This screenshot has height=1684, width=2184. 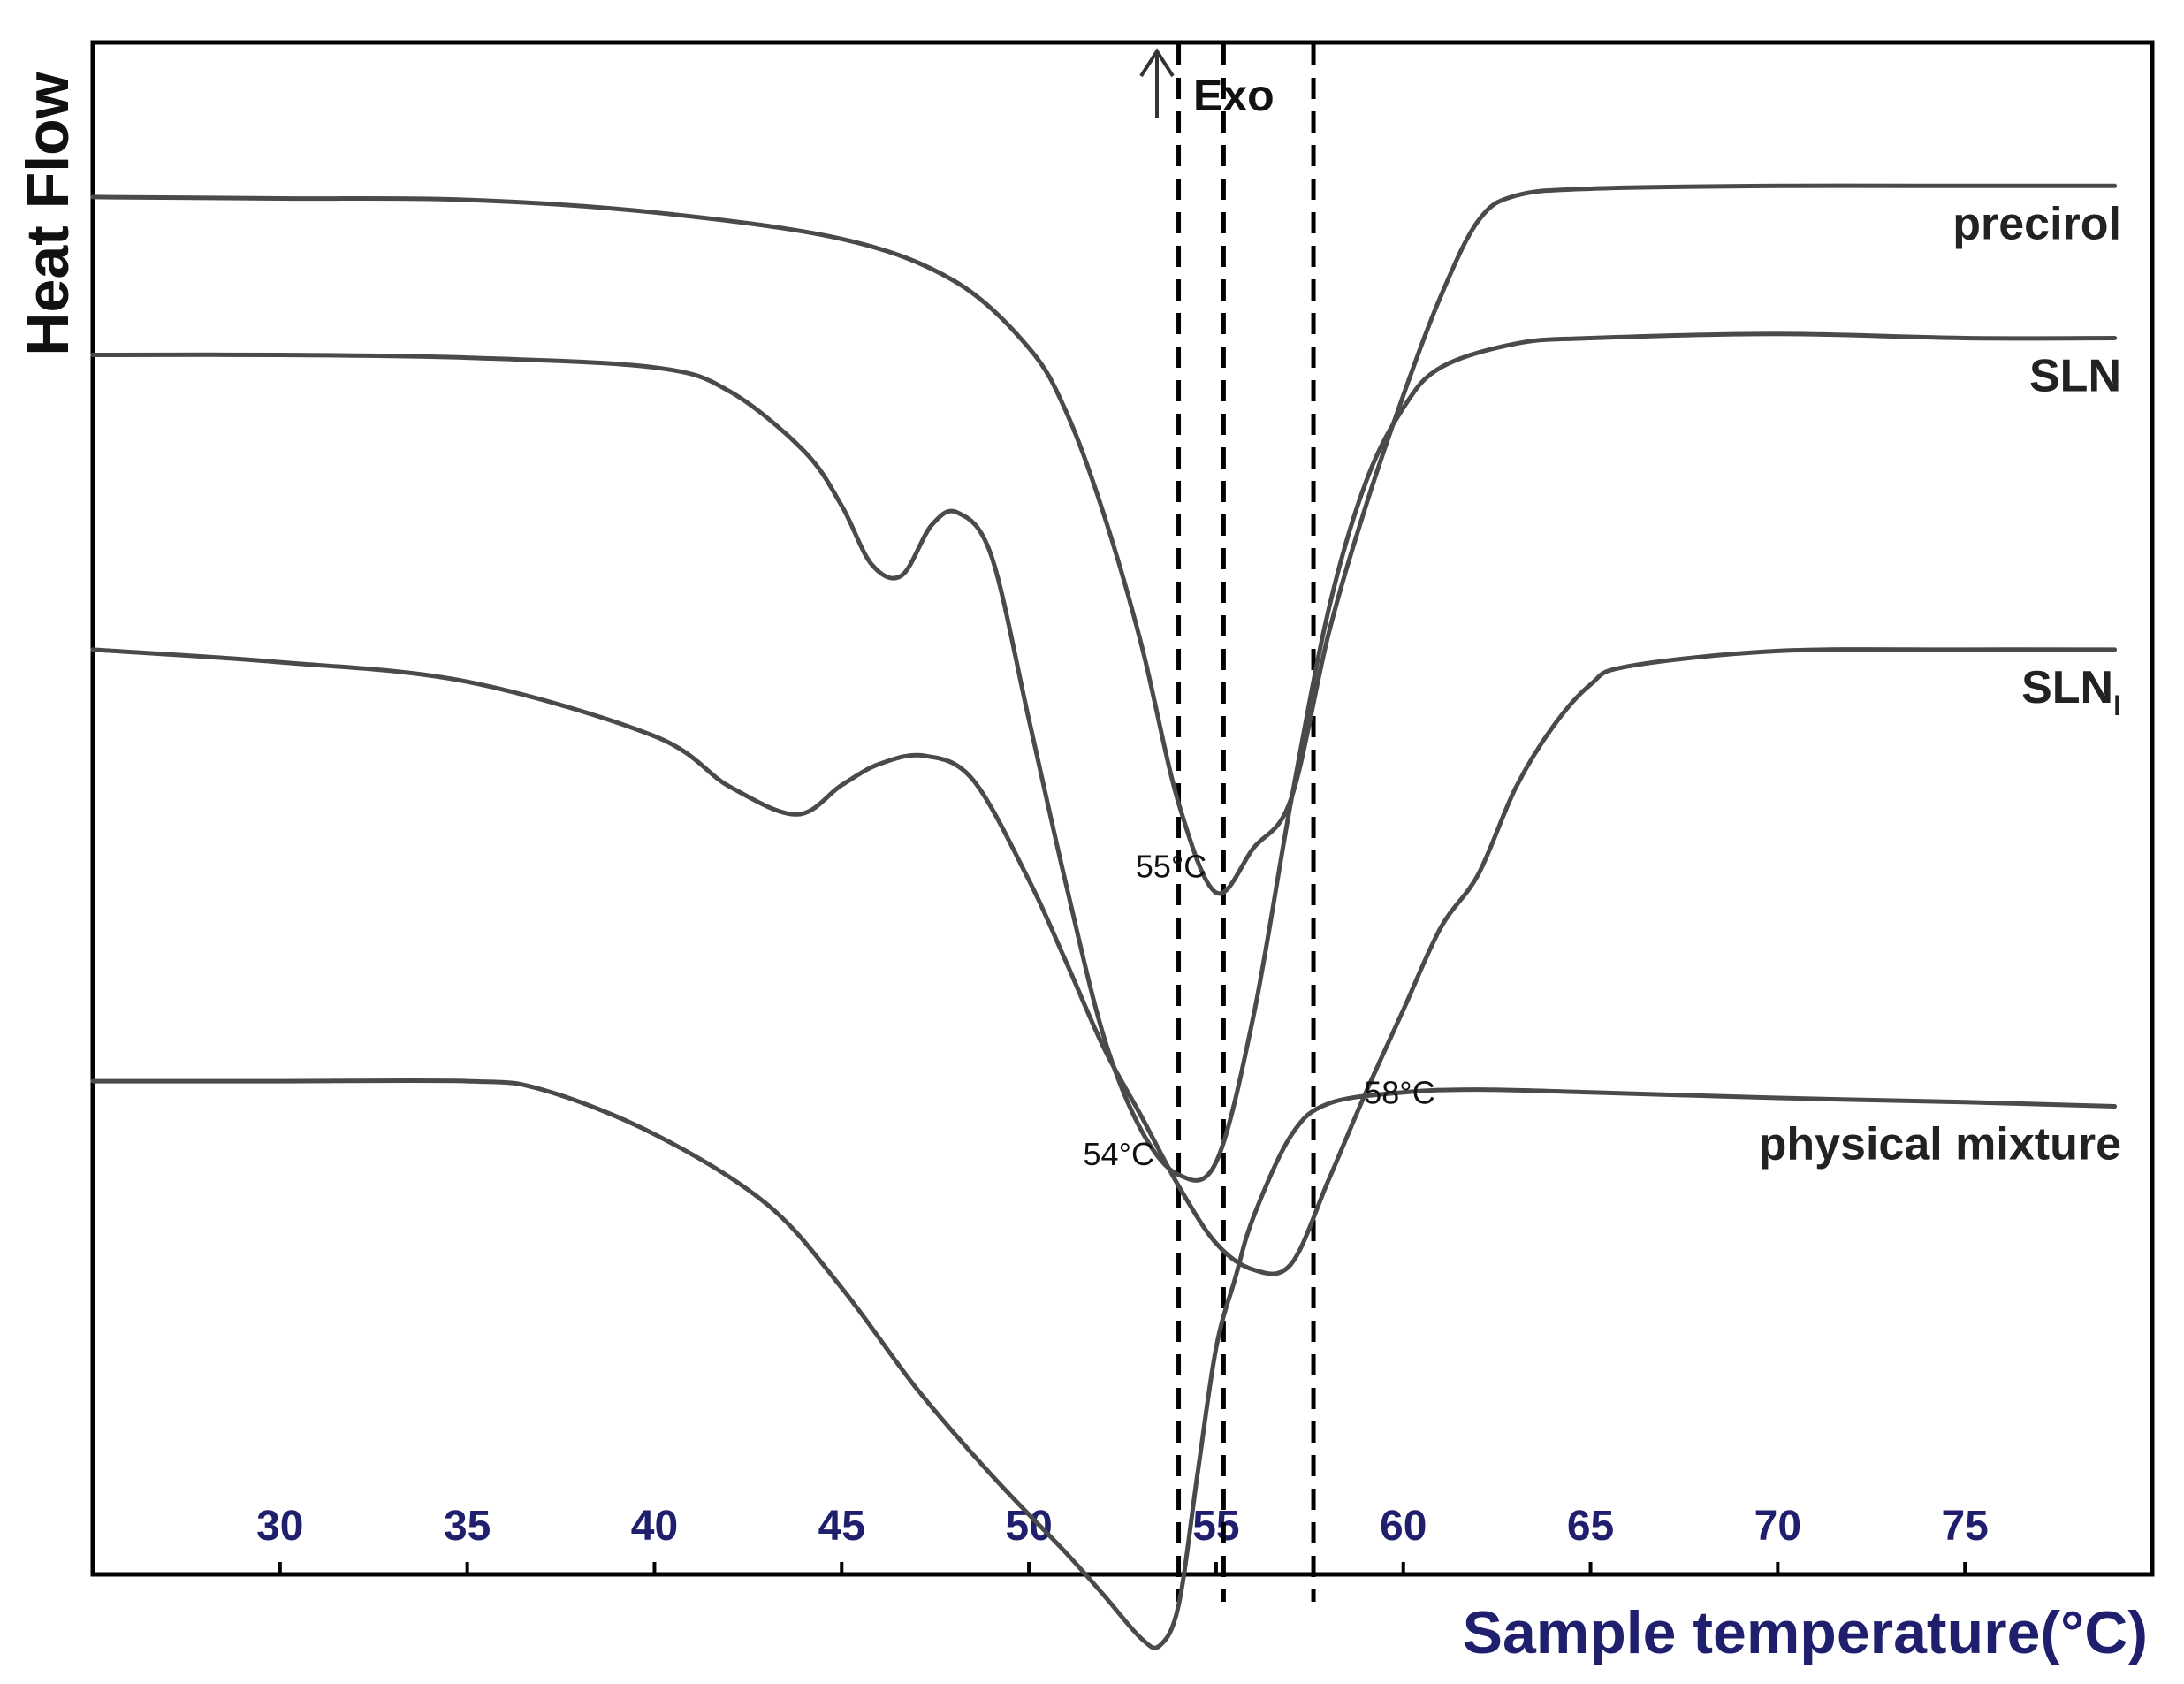 I want to click on series-label-sln-i: SLNI, so click(x=2071, y=691).